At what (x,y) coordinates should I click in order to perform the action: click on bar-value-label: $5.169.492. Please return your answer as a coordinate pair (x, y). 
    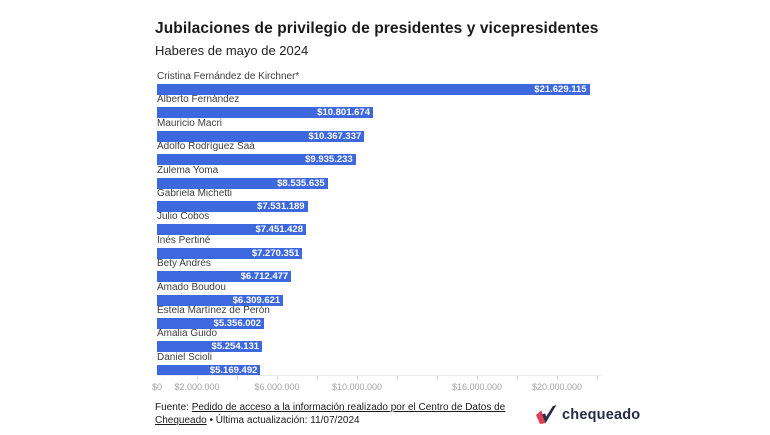
    Looking at the image, I should click on (233, 370).